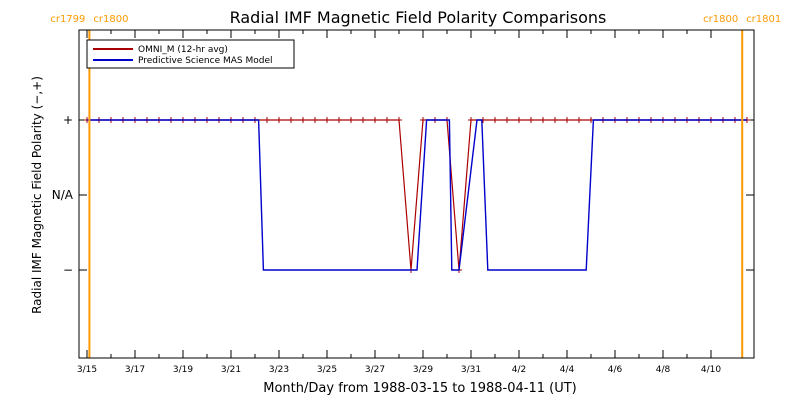  Describe the element at coordinates (63, 195) in the screenshot. I see `y-tick-label: N/A` at that location.